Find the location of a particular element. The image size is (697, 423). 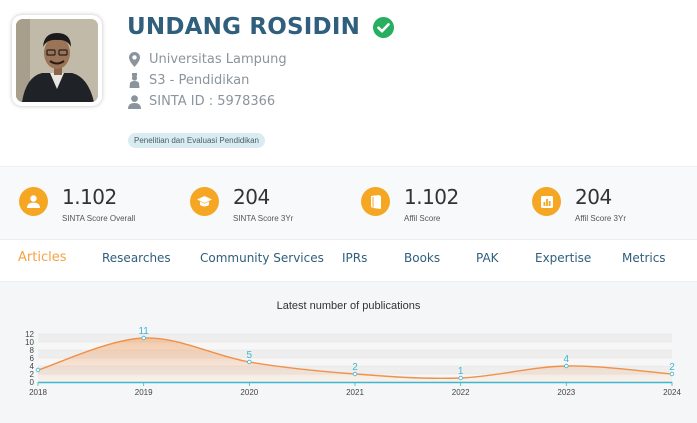

data-label: 4 is located at coordinates (567, 359).